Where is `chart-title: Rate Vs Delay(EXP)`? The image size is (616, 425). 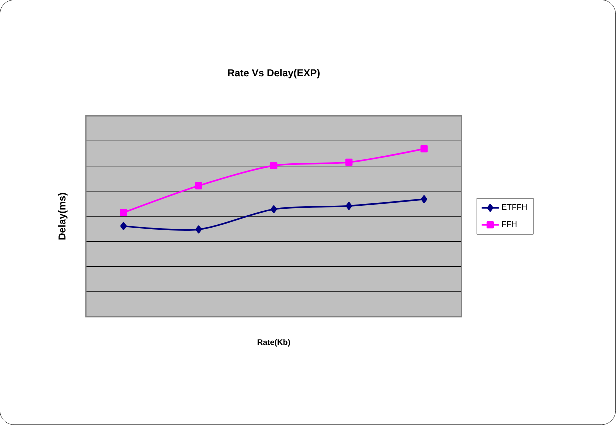
chart-title: Rate Vs Delay(EXP) is located at coordinates (274, 74).